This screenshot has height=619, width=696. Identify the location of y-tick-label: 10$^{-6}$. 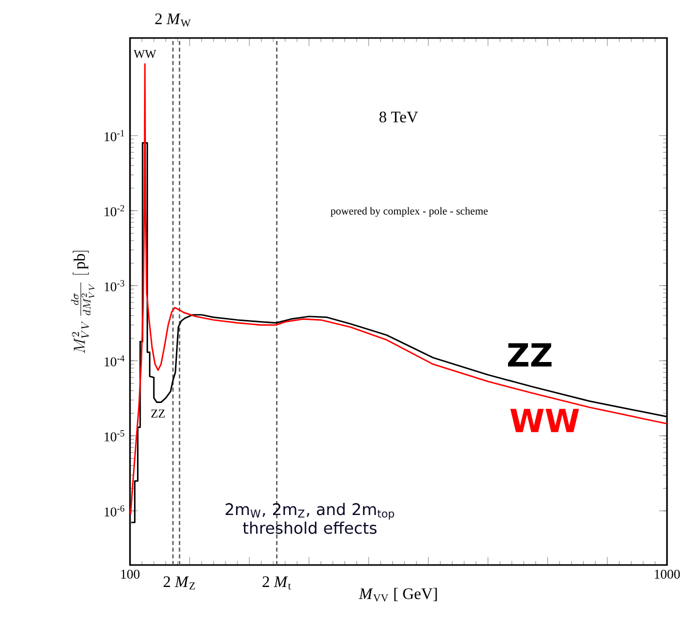
(114, 510).